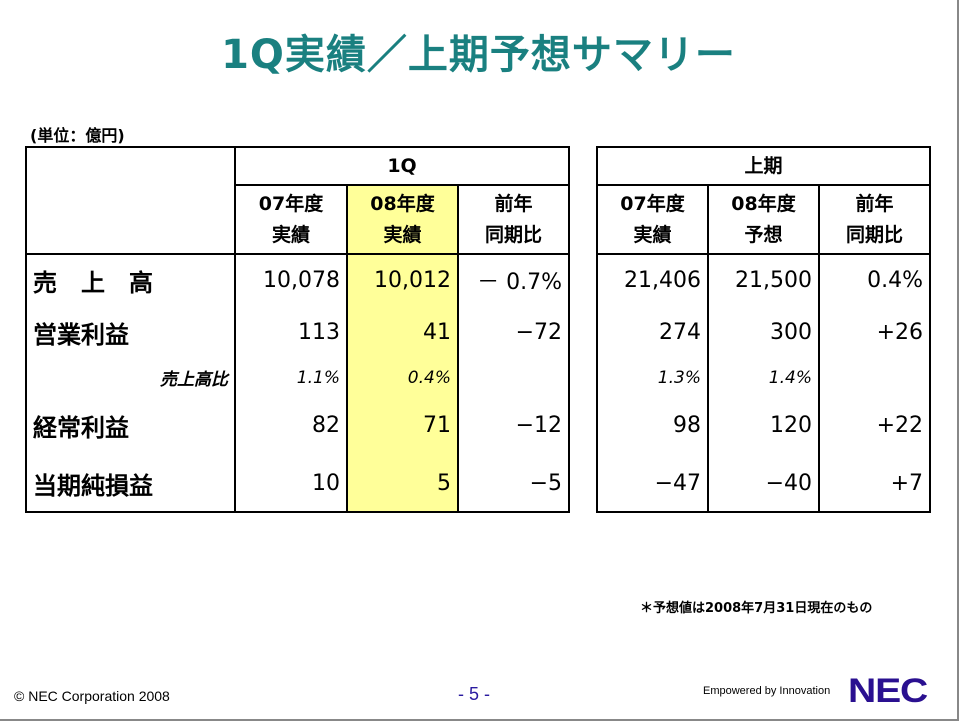 The image size is (959, 721). What do you see at coordinates (92, 696) in the screenshot?
I see `copyright: © NEC Corporation 2008` at bounding box center [92, 696].